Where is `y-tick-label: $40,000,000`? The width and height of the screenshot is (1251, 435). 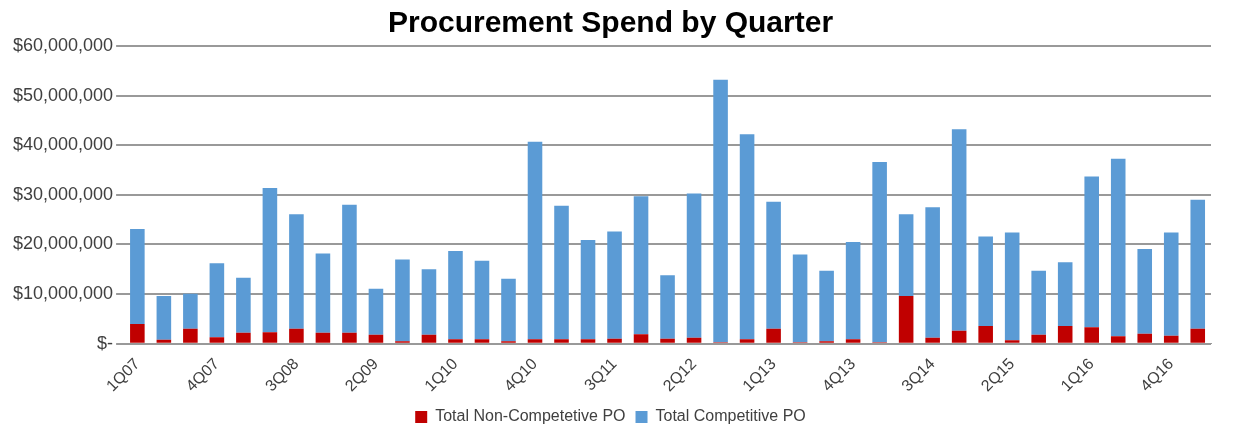 y-tick-label: $40,000,000 is located at coordinates (63, 144).